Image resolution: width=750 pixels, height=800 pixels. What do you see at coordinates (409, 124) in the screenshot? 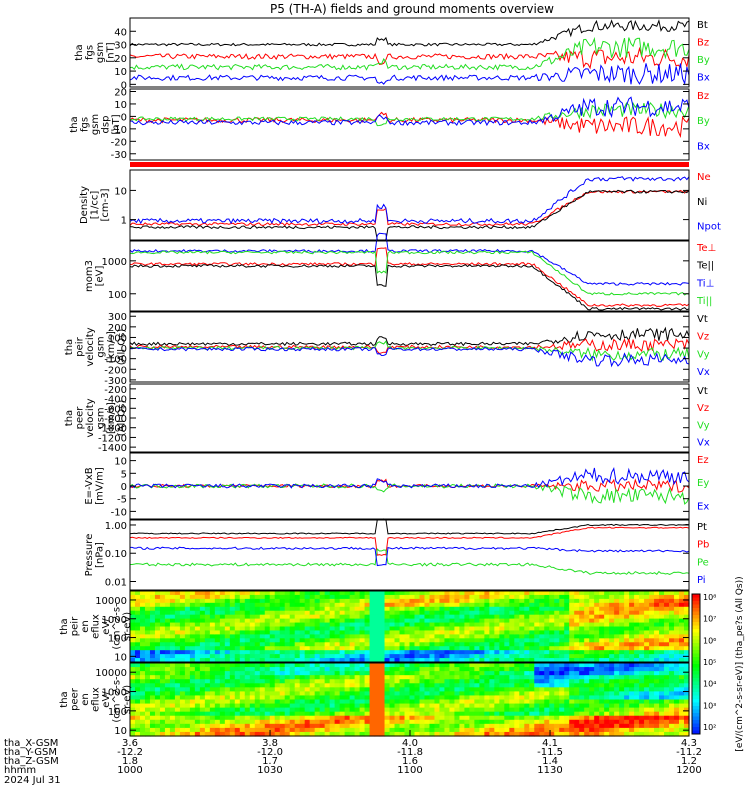
I see `panel-frame` at bounding box center [409, 124].